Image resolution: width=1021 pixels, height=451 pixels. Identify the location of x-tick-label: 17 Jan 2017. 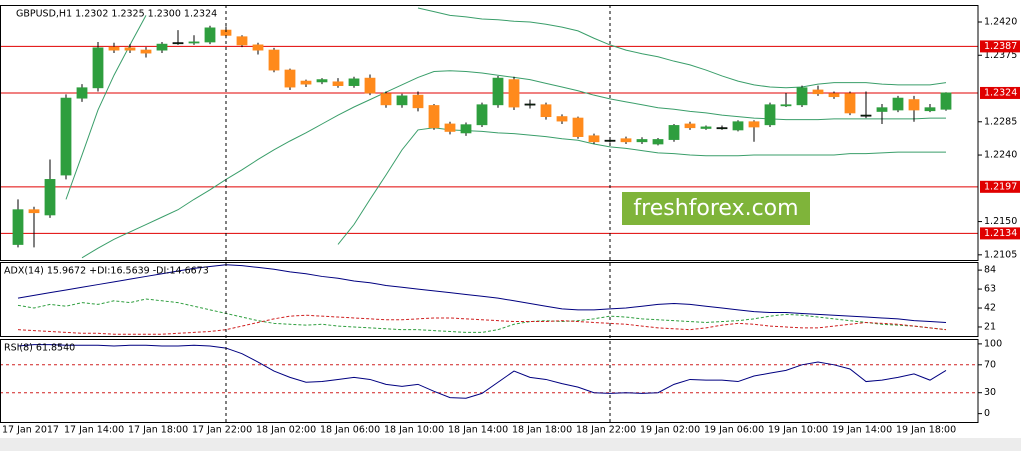
(30, 430).